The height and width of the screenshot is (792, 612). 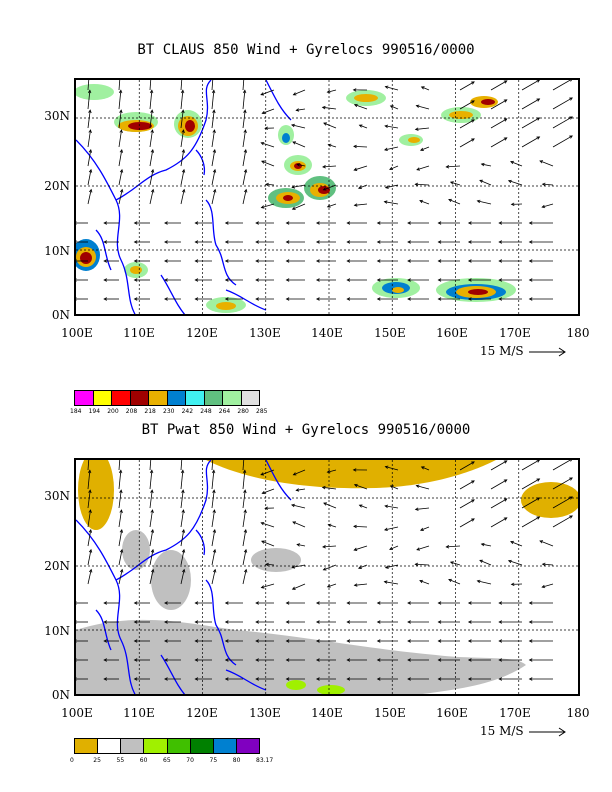 I want to click on map1-xtick-6: 160E, so click(x=452, y=333).